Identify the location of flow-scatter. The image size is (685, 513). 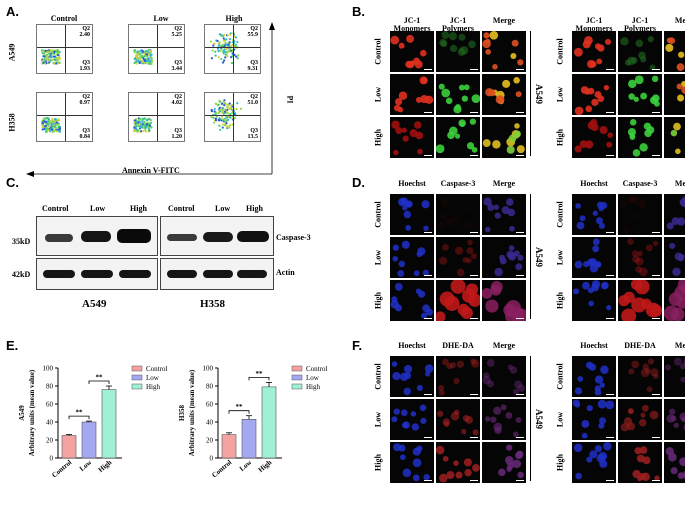
(142, 125).